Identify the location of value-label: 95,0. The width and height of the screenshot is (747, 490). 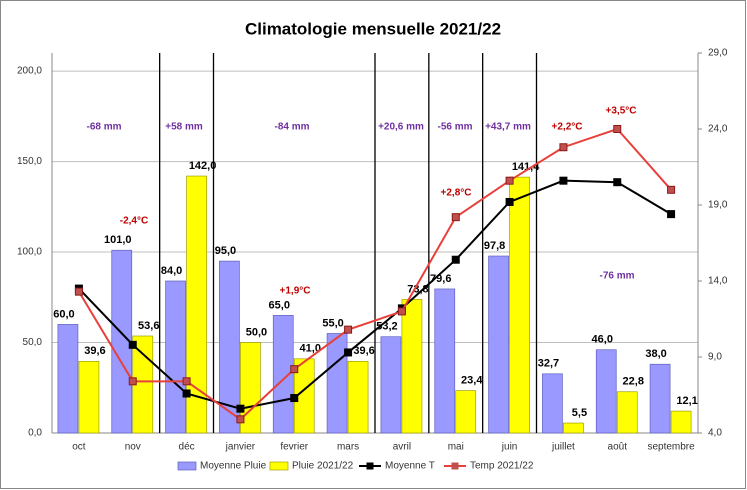
(225, 251).